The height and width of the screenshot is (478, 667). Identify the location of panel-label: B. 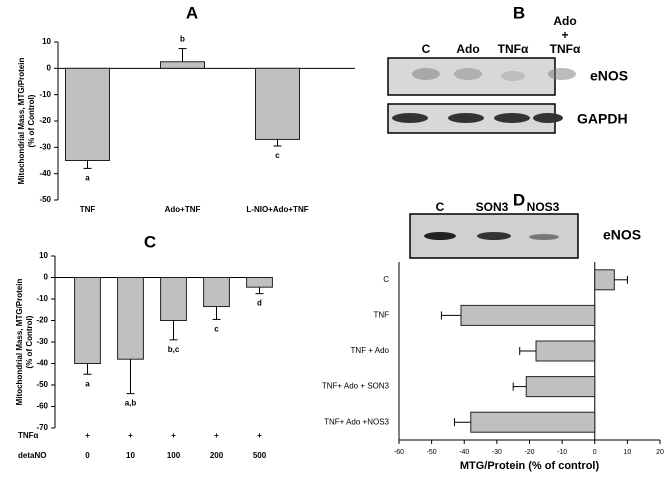
(519, 12).